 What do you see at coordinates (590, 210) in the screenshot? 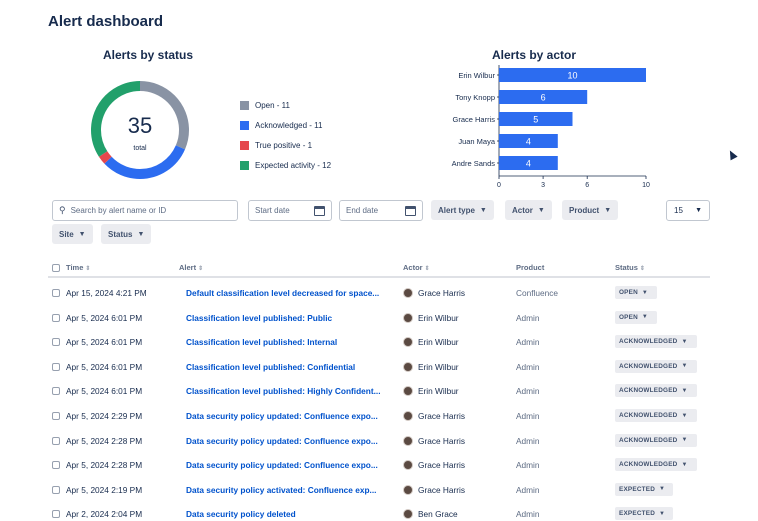
I see `product-filter: Product ▼` at bounding box center [590, 210].